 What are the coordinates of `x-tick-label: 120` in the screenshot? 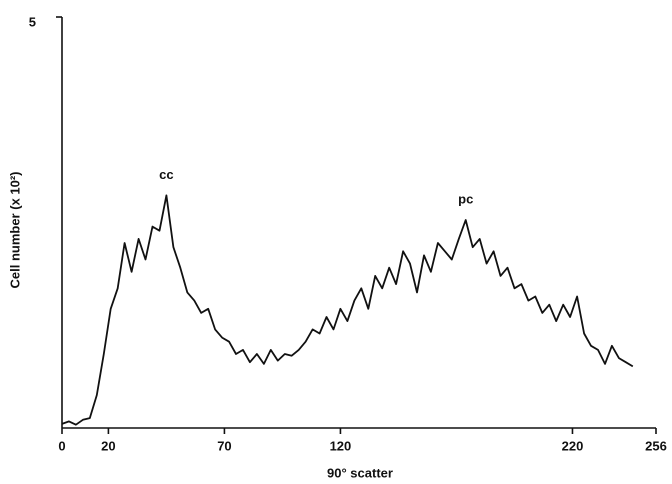 It's located at (341, 445).